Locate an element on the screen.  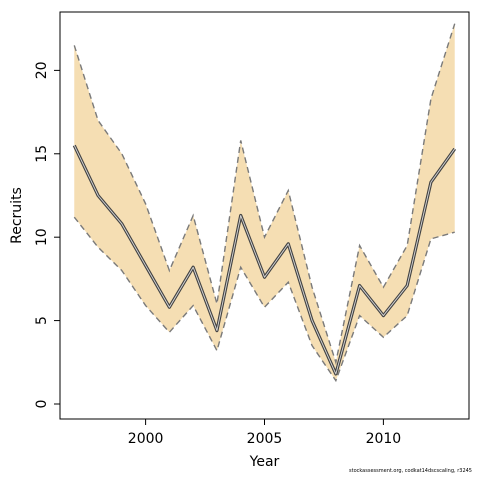
y-tick-label: 15 is located at coordinates (42, 154).